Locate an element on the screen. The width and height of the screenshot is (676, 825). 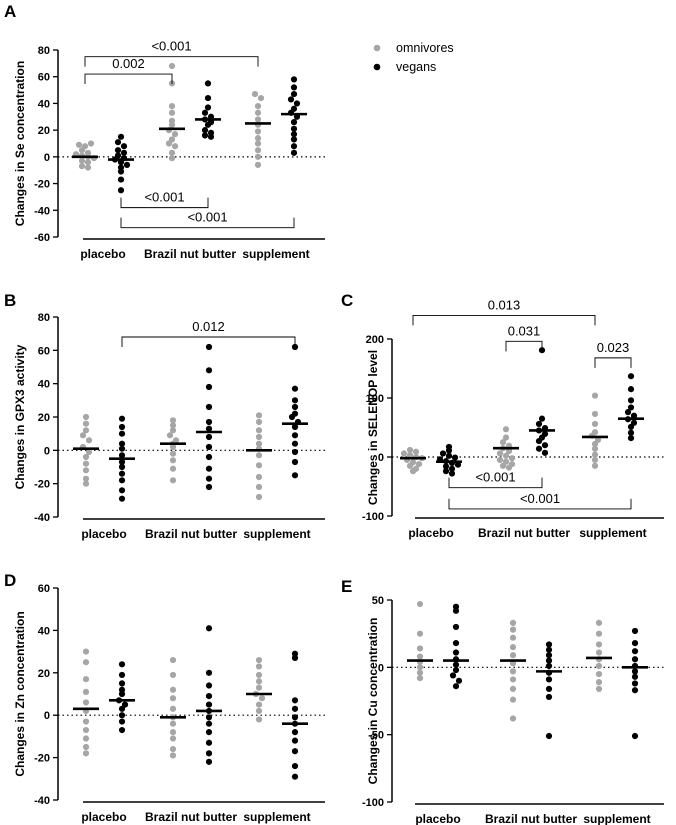
y-tick-label: 0 is located at coordinates (381, 668).